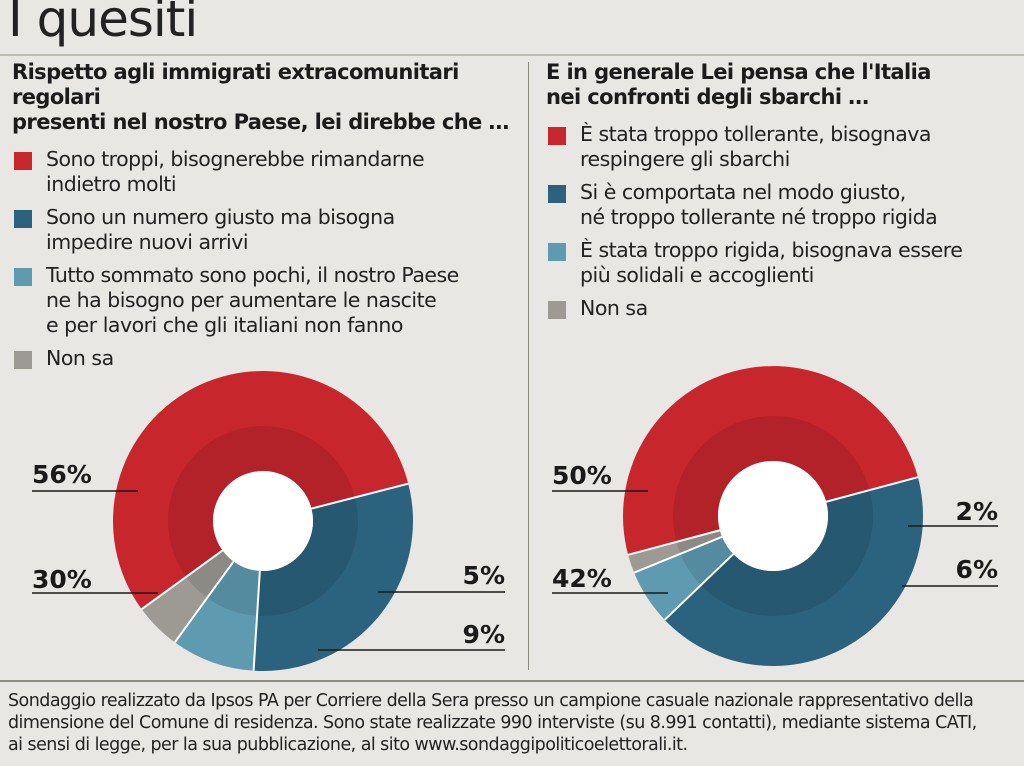 The width and height of the screenshot is (1024, 766). Describe the element at coordinates (759, 217) in the screenshot. I see `legend-line: né troppo tollerante né troppo rigida` at that location.